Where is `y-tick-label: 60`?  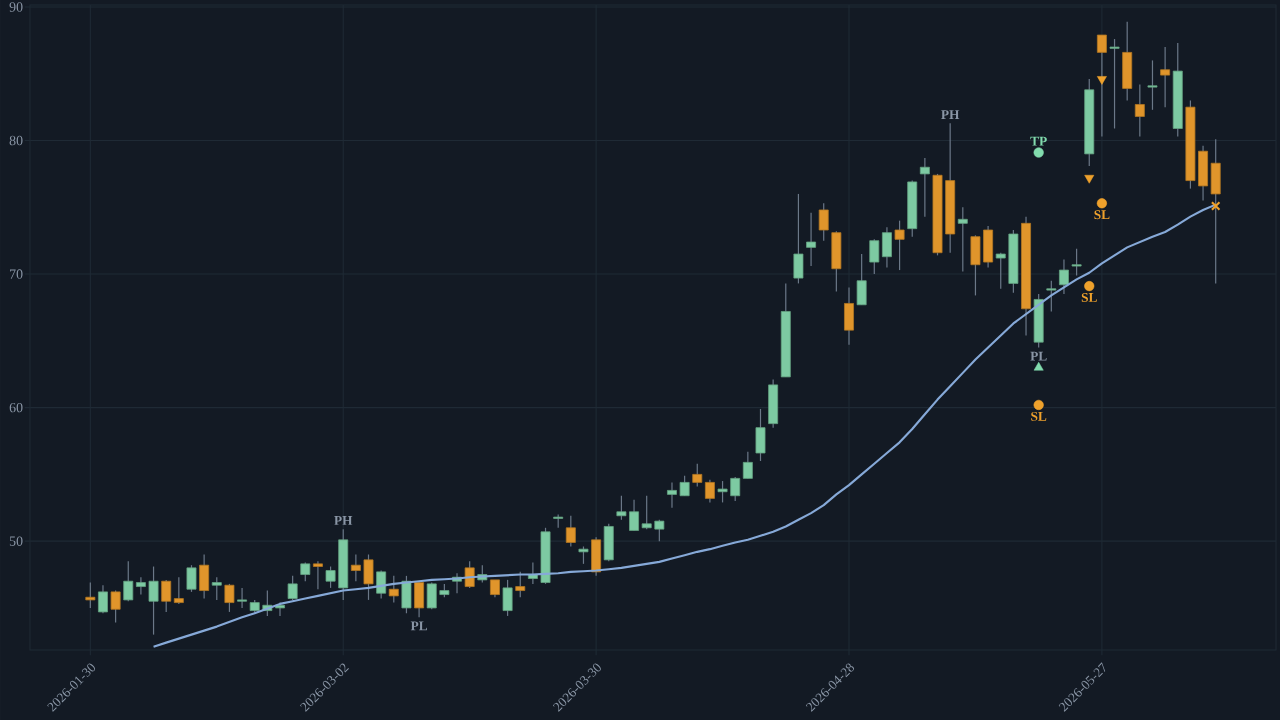 y-tick-label: 60 is located at coordinates (16, 407).